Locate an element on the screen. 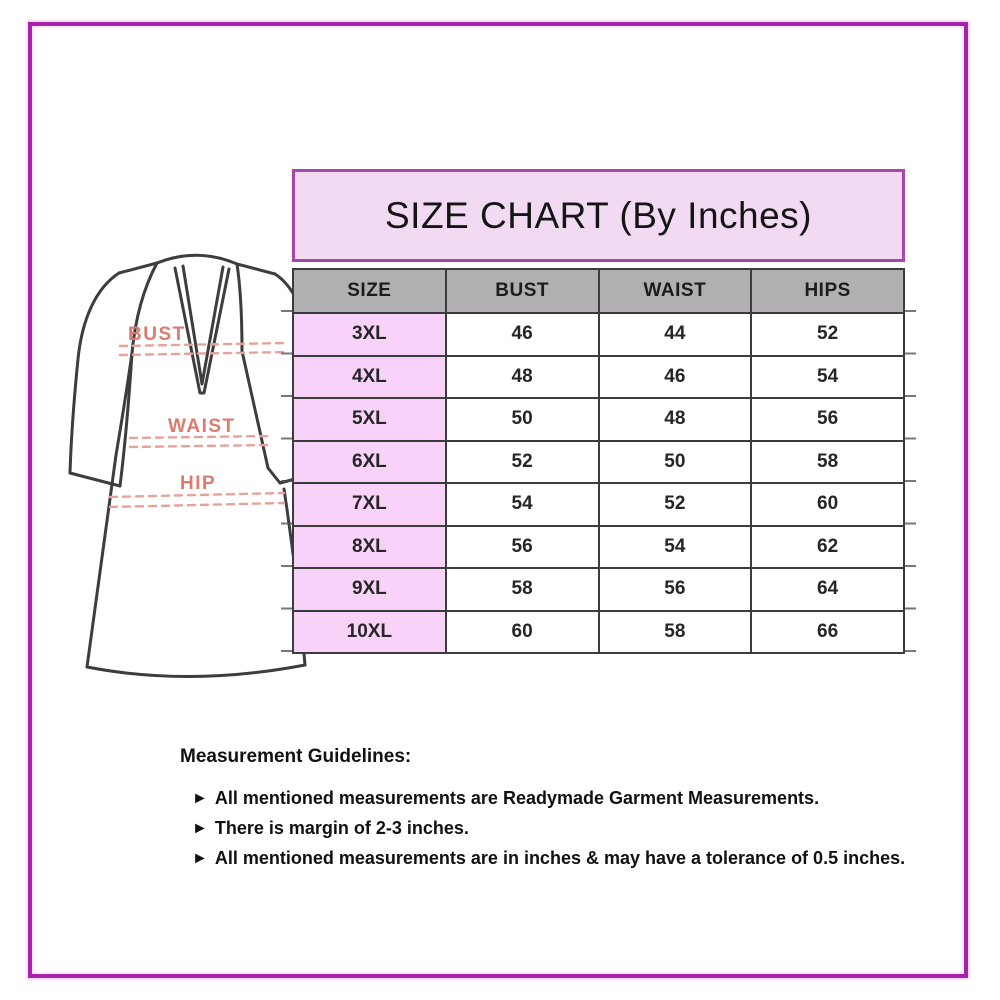 The image size is (1000, 1000). table-row: 7XL 54 52 60 is located at coordinates (598, 504).